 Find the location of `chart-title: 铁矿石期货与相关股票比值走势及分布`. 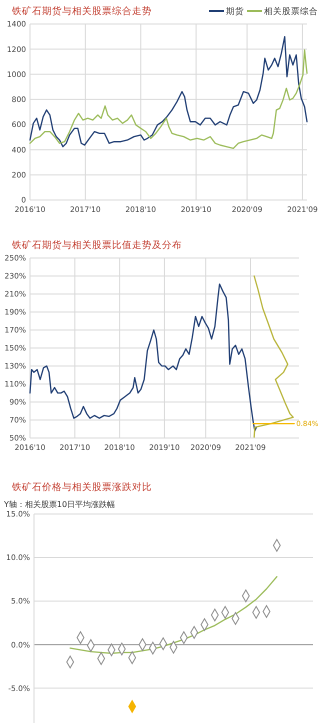

chart-title: 铁矿石期货与相关股票比值走势及分布 is located at coordinates (96, 245).